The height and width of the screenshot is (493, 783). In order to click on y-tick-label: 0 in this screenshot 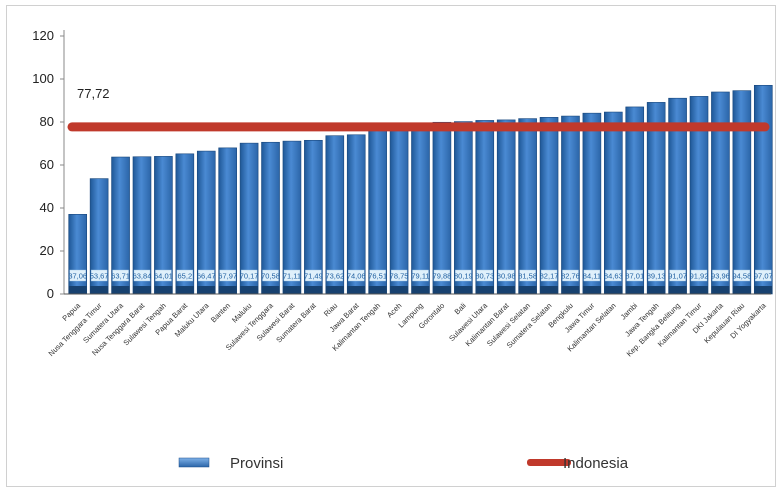, I will do `click(50, 293)`.